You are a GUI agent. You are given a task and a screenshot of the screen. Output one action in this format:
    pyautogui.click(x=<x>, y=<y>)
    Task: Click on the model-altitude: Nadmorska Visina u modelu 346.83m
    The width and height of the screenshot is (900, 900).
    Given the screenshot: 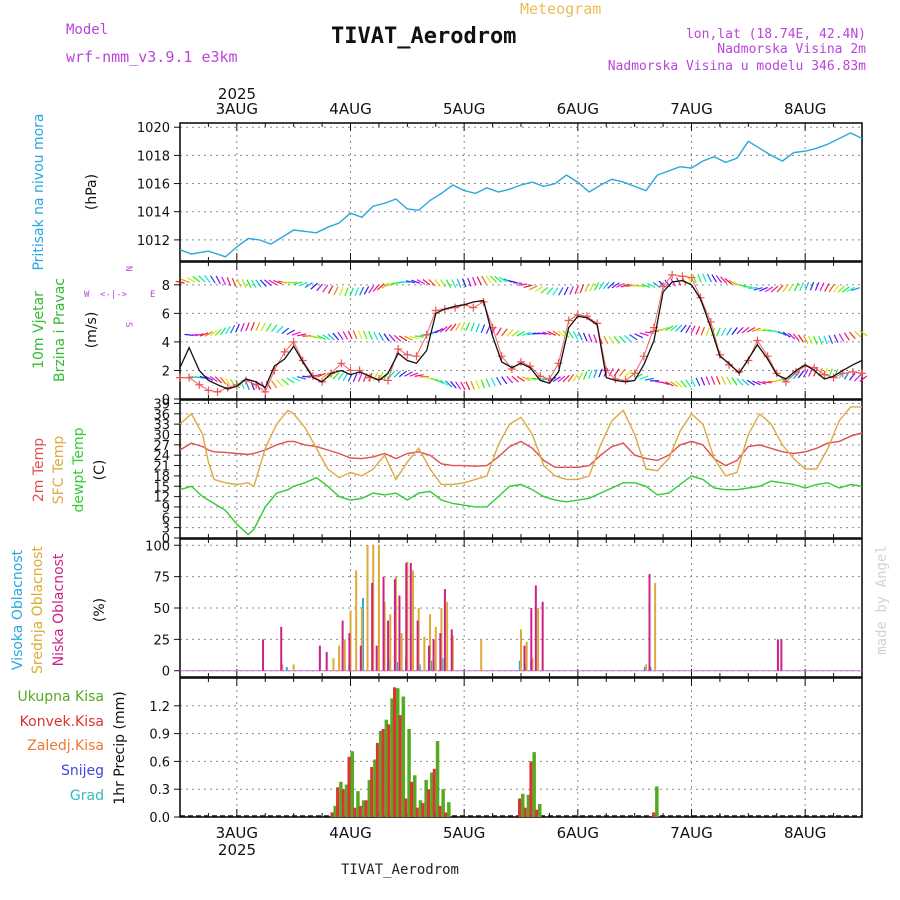 What is the action you would take?
    pyautogui.click(x=737, y=66)
    